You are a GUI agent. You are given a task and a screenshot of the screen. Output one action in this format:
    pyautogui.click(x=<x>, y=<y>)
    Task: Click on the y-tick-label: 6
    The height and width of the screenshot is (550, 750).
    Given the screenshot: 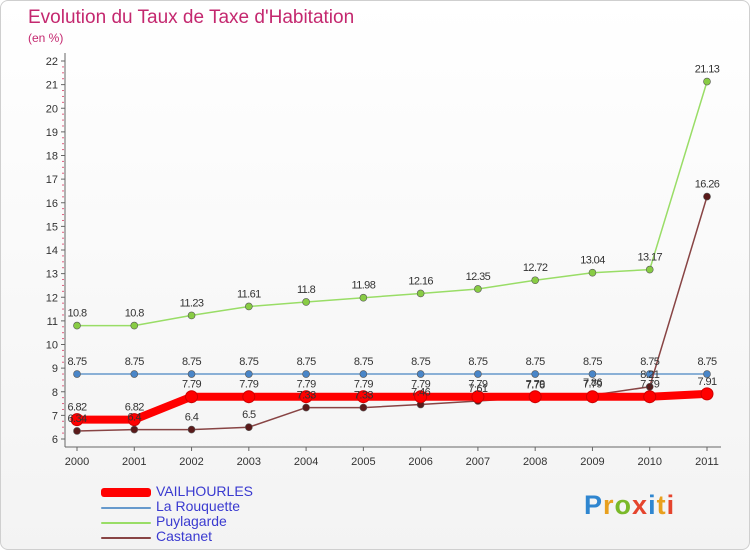 What is the action you would take?
    pyautogui.click(x=55, y=440)
    